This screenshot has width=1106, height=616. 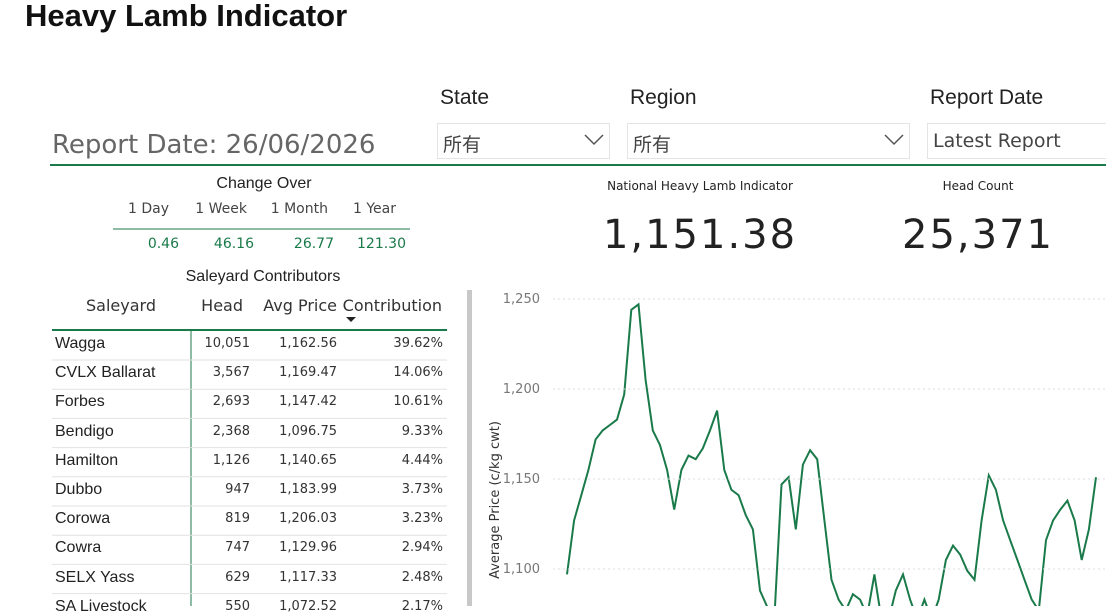 What do you see at coordinates (351, 319) in the screenshot?
I see `sort-icon` at bounding box center [351, 319].